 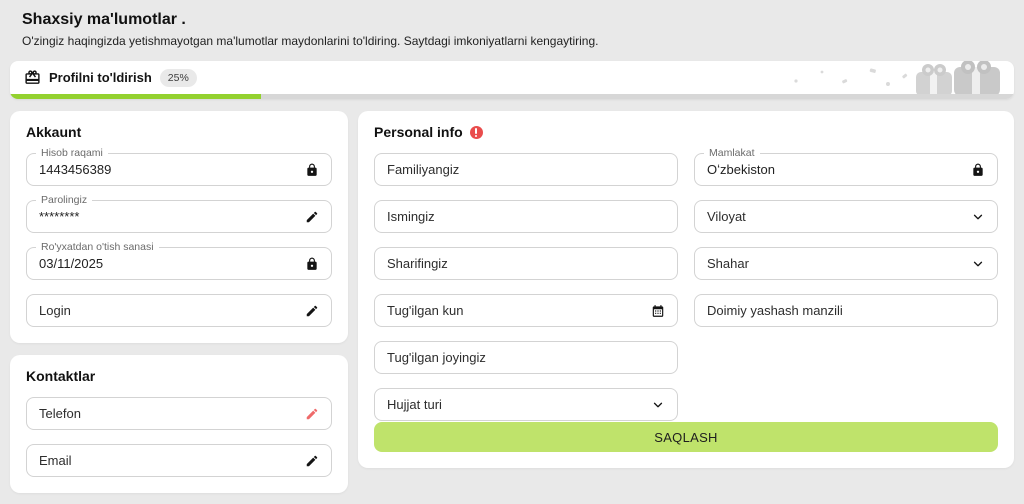 I want to click on personal-info-title-row: Personal info, so click(x=686, y=132).